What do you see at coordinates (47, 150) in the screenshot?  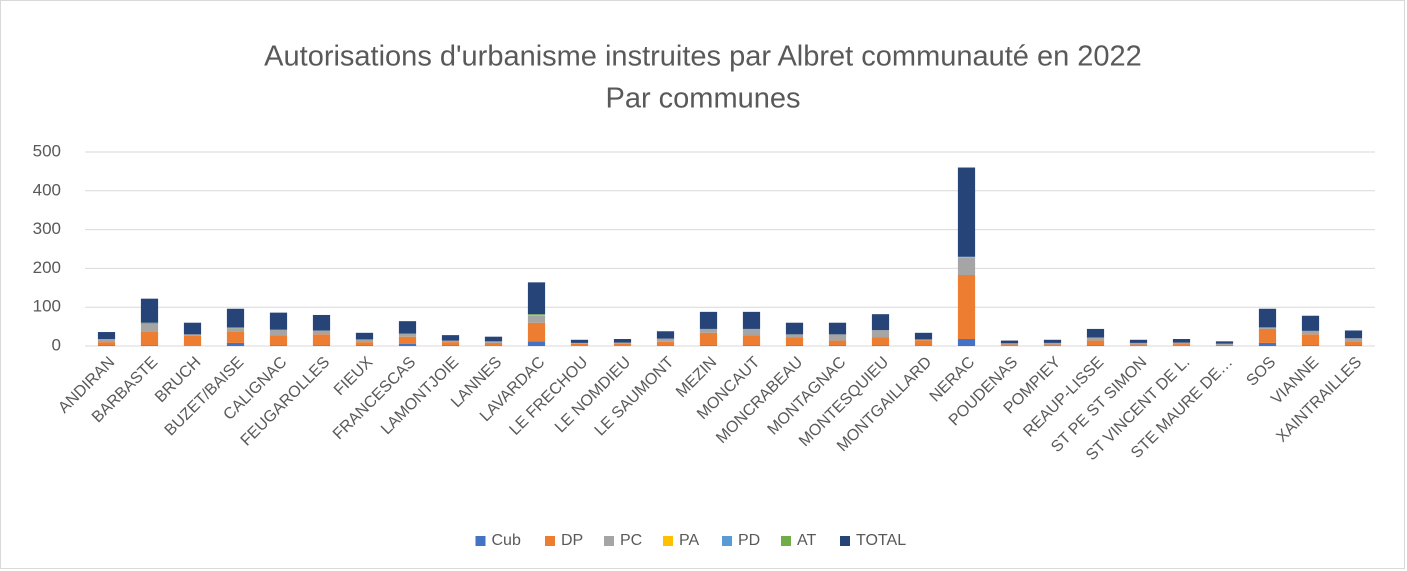 I see `y-tick-label: 500` at bounding box center [47, 150].